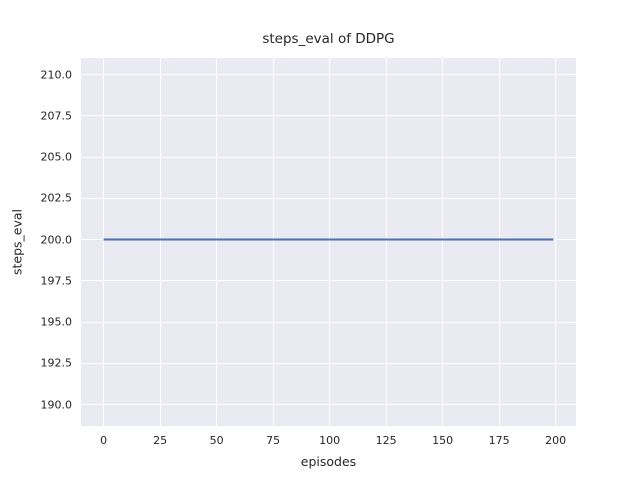 This screenshot has height=480, width=640. I want to click on x-axis-label: episodes, so click(328, 461).